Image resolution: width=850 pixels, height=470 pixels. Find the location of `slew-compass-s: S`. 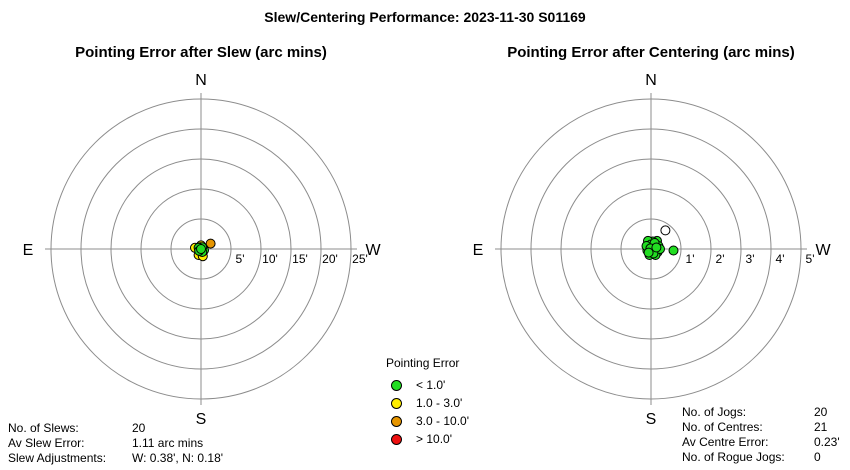

slew-compass-s: S is located at coordinates (201, 419).